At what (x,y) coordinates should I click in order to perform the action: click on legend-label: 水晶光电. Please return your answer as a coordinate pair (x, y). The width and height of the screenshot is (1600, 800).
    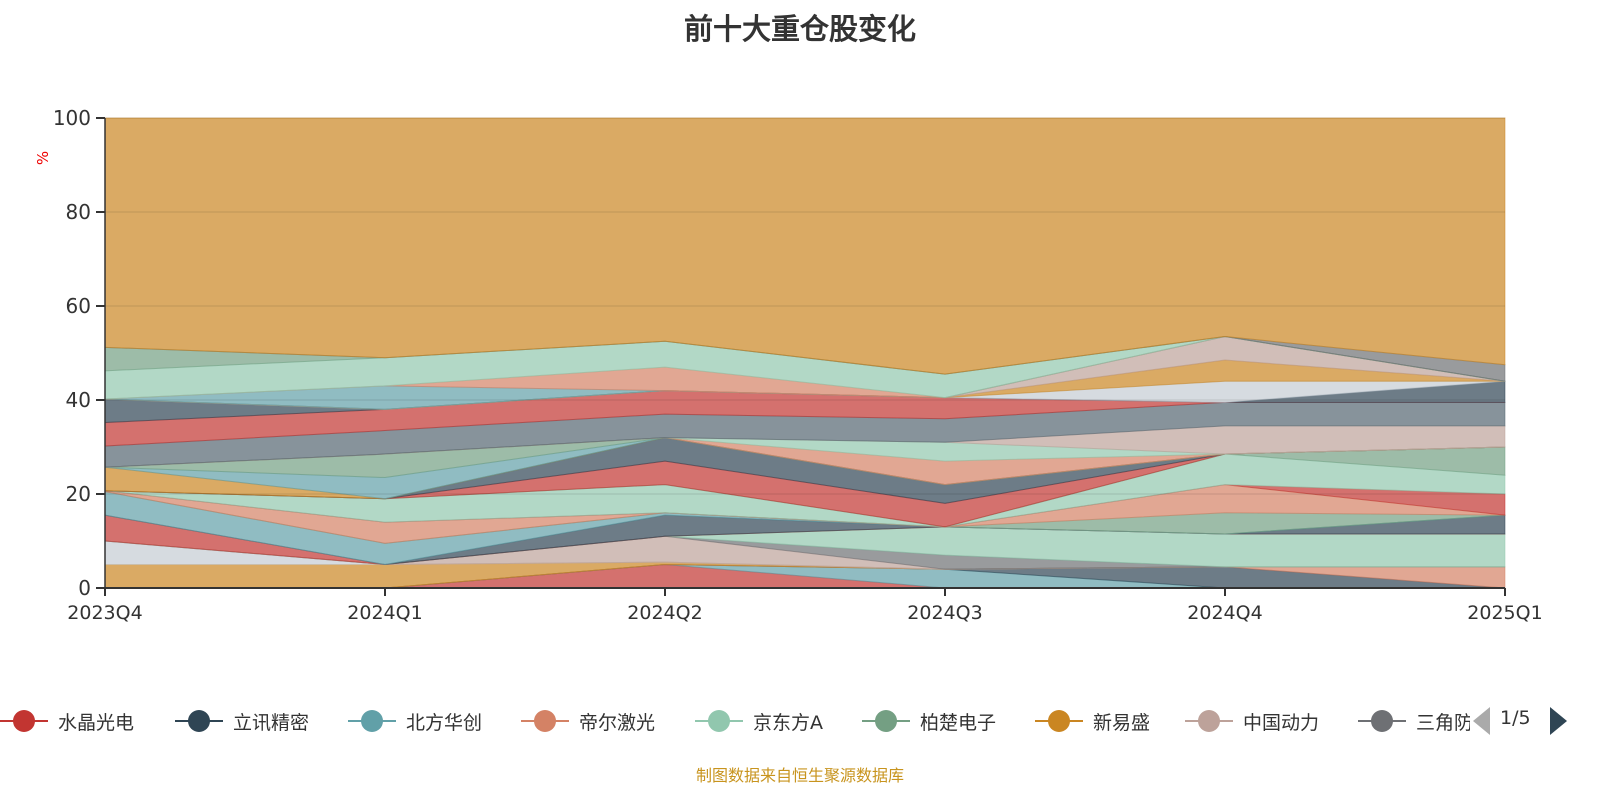
    Looking at the image, I should click on (96, 722).